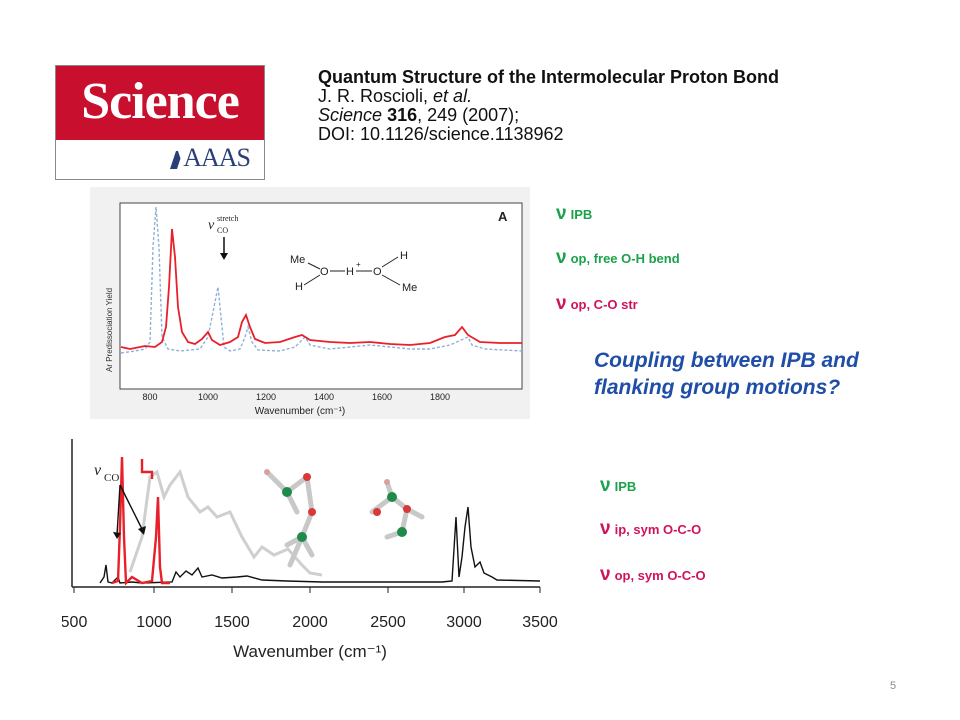 The width and height of the screenshot is (960, 720). I want to click on molecule-diagram: Me H O H + O H Me, so click(353, 272).